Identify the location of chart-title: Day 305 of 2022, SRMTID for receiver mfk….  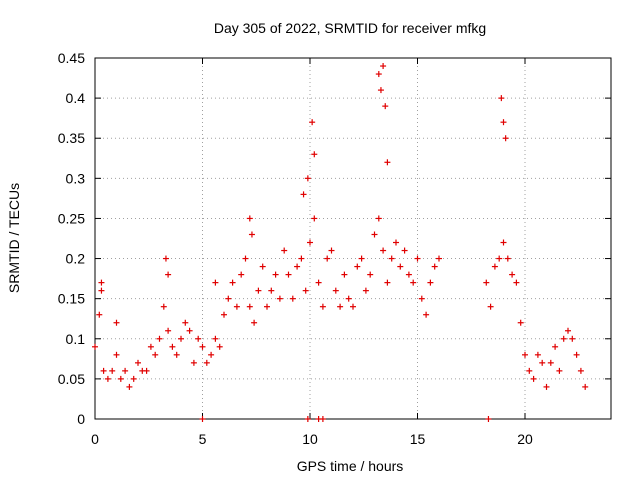
(350, 28).